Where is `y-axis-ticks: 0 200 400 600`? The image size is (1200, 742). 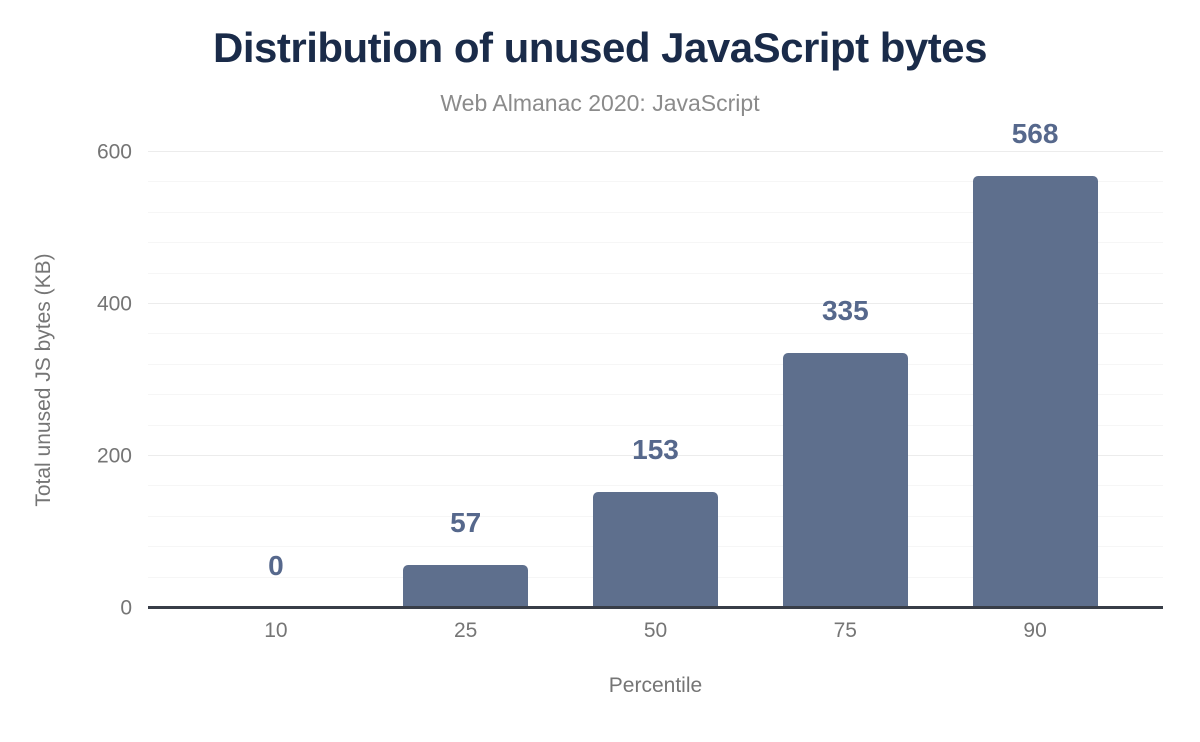
y-axis-ticks: 0 200 400 600 is located at coordinates (66, 380).